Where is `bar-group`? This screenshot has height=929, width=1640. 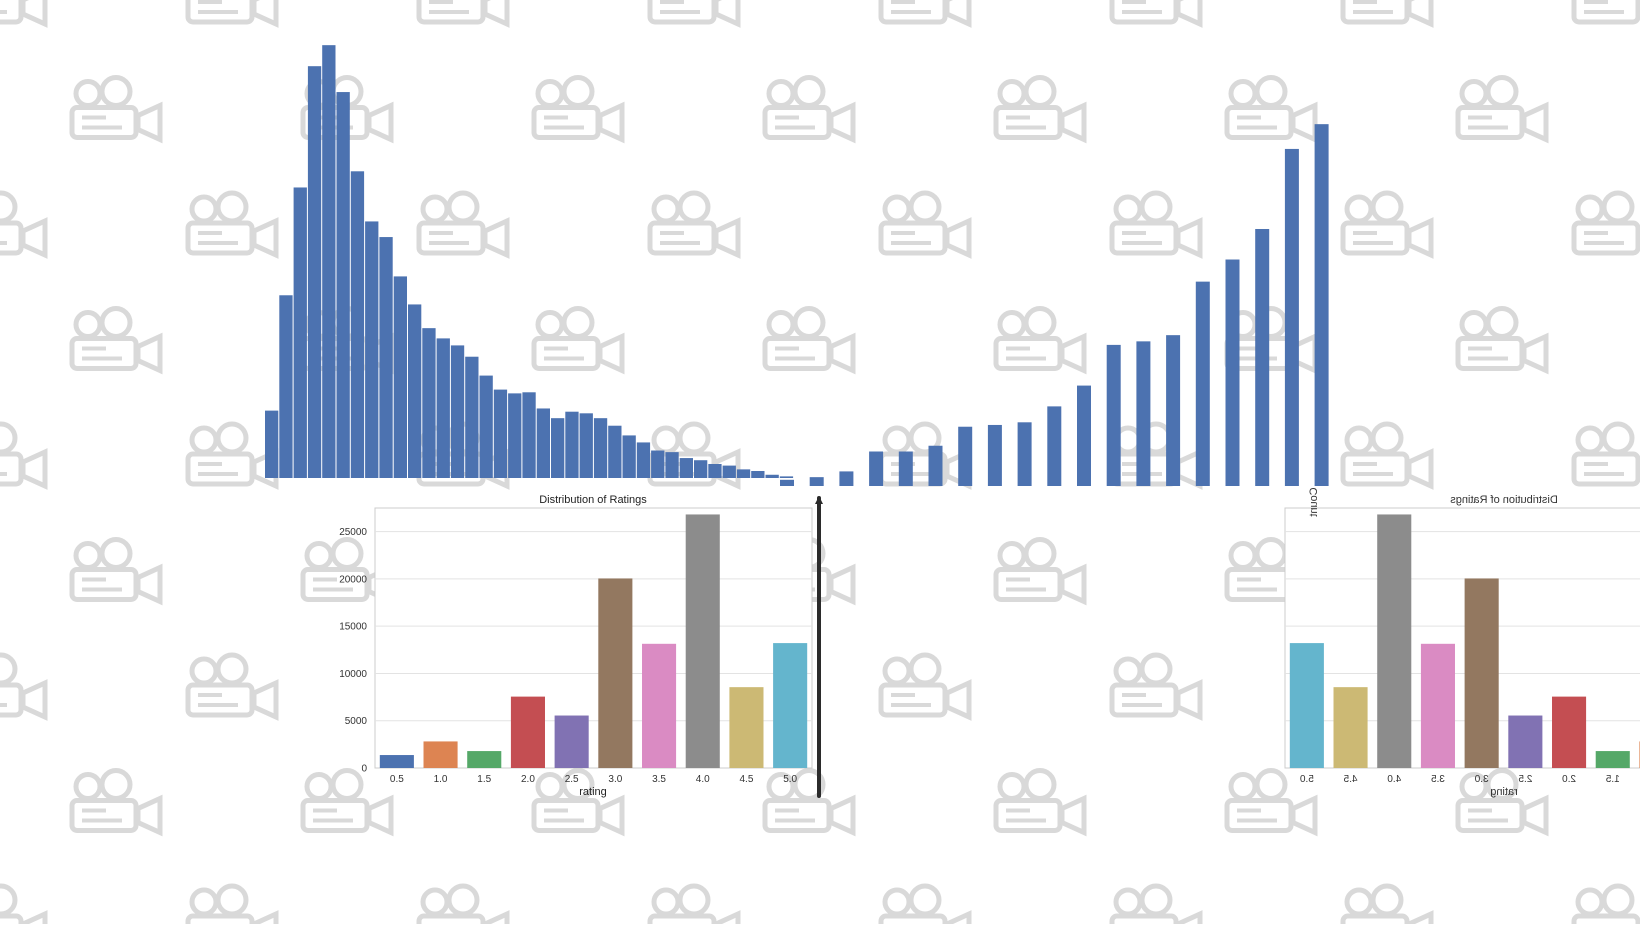
bar-group is located at coordinates (593, 641).